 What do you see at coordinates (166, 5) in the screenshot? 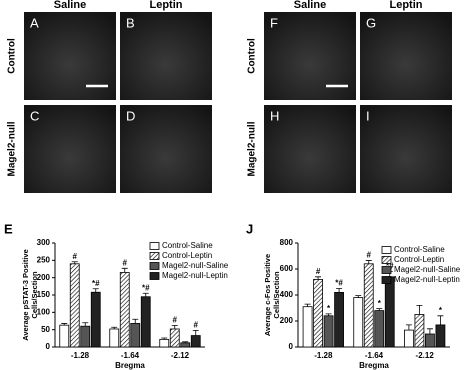
I see `column-header: Leptin` at bounding box center [166, 5].